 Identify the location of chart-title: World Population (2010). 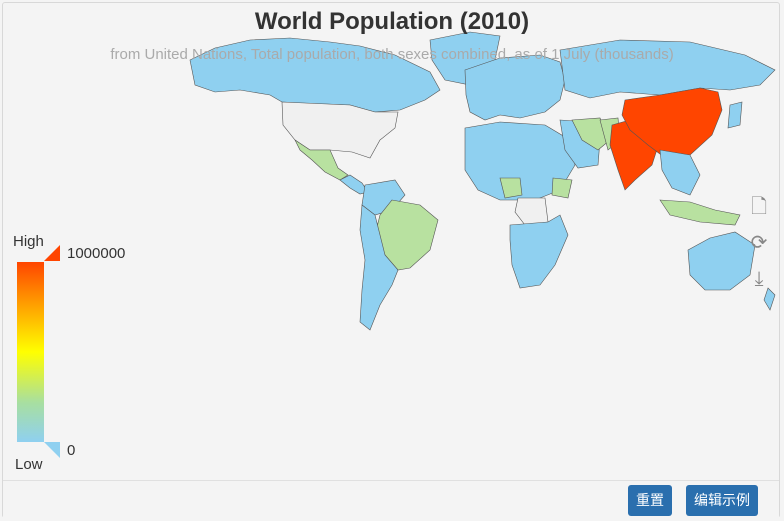
(392, 21).